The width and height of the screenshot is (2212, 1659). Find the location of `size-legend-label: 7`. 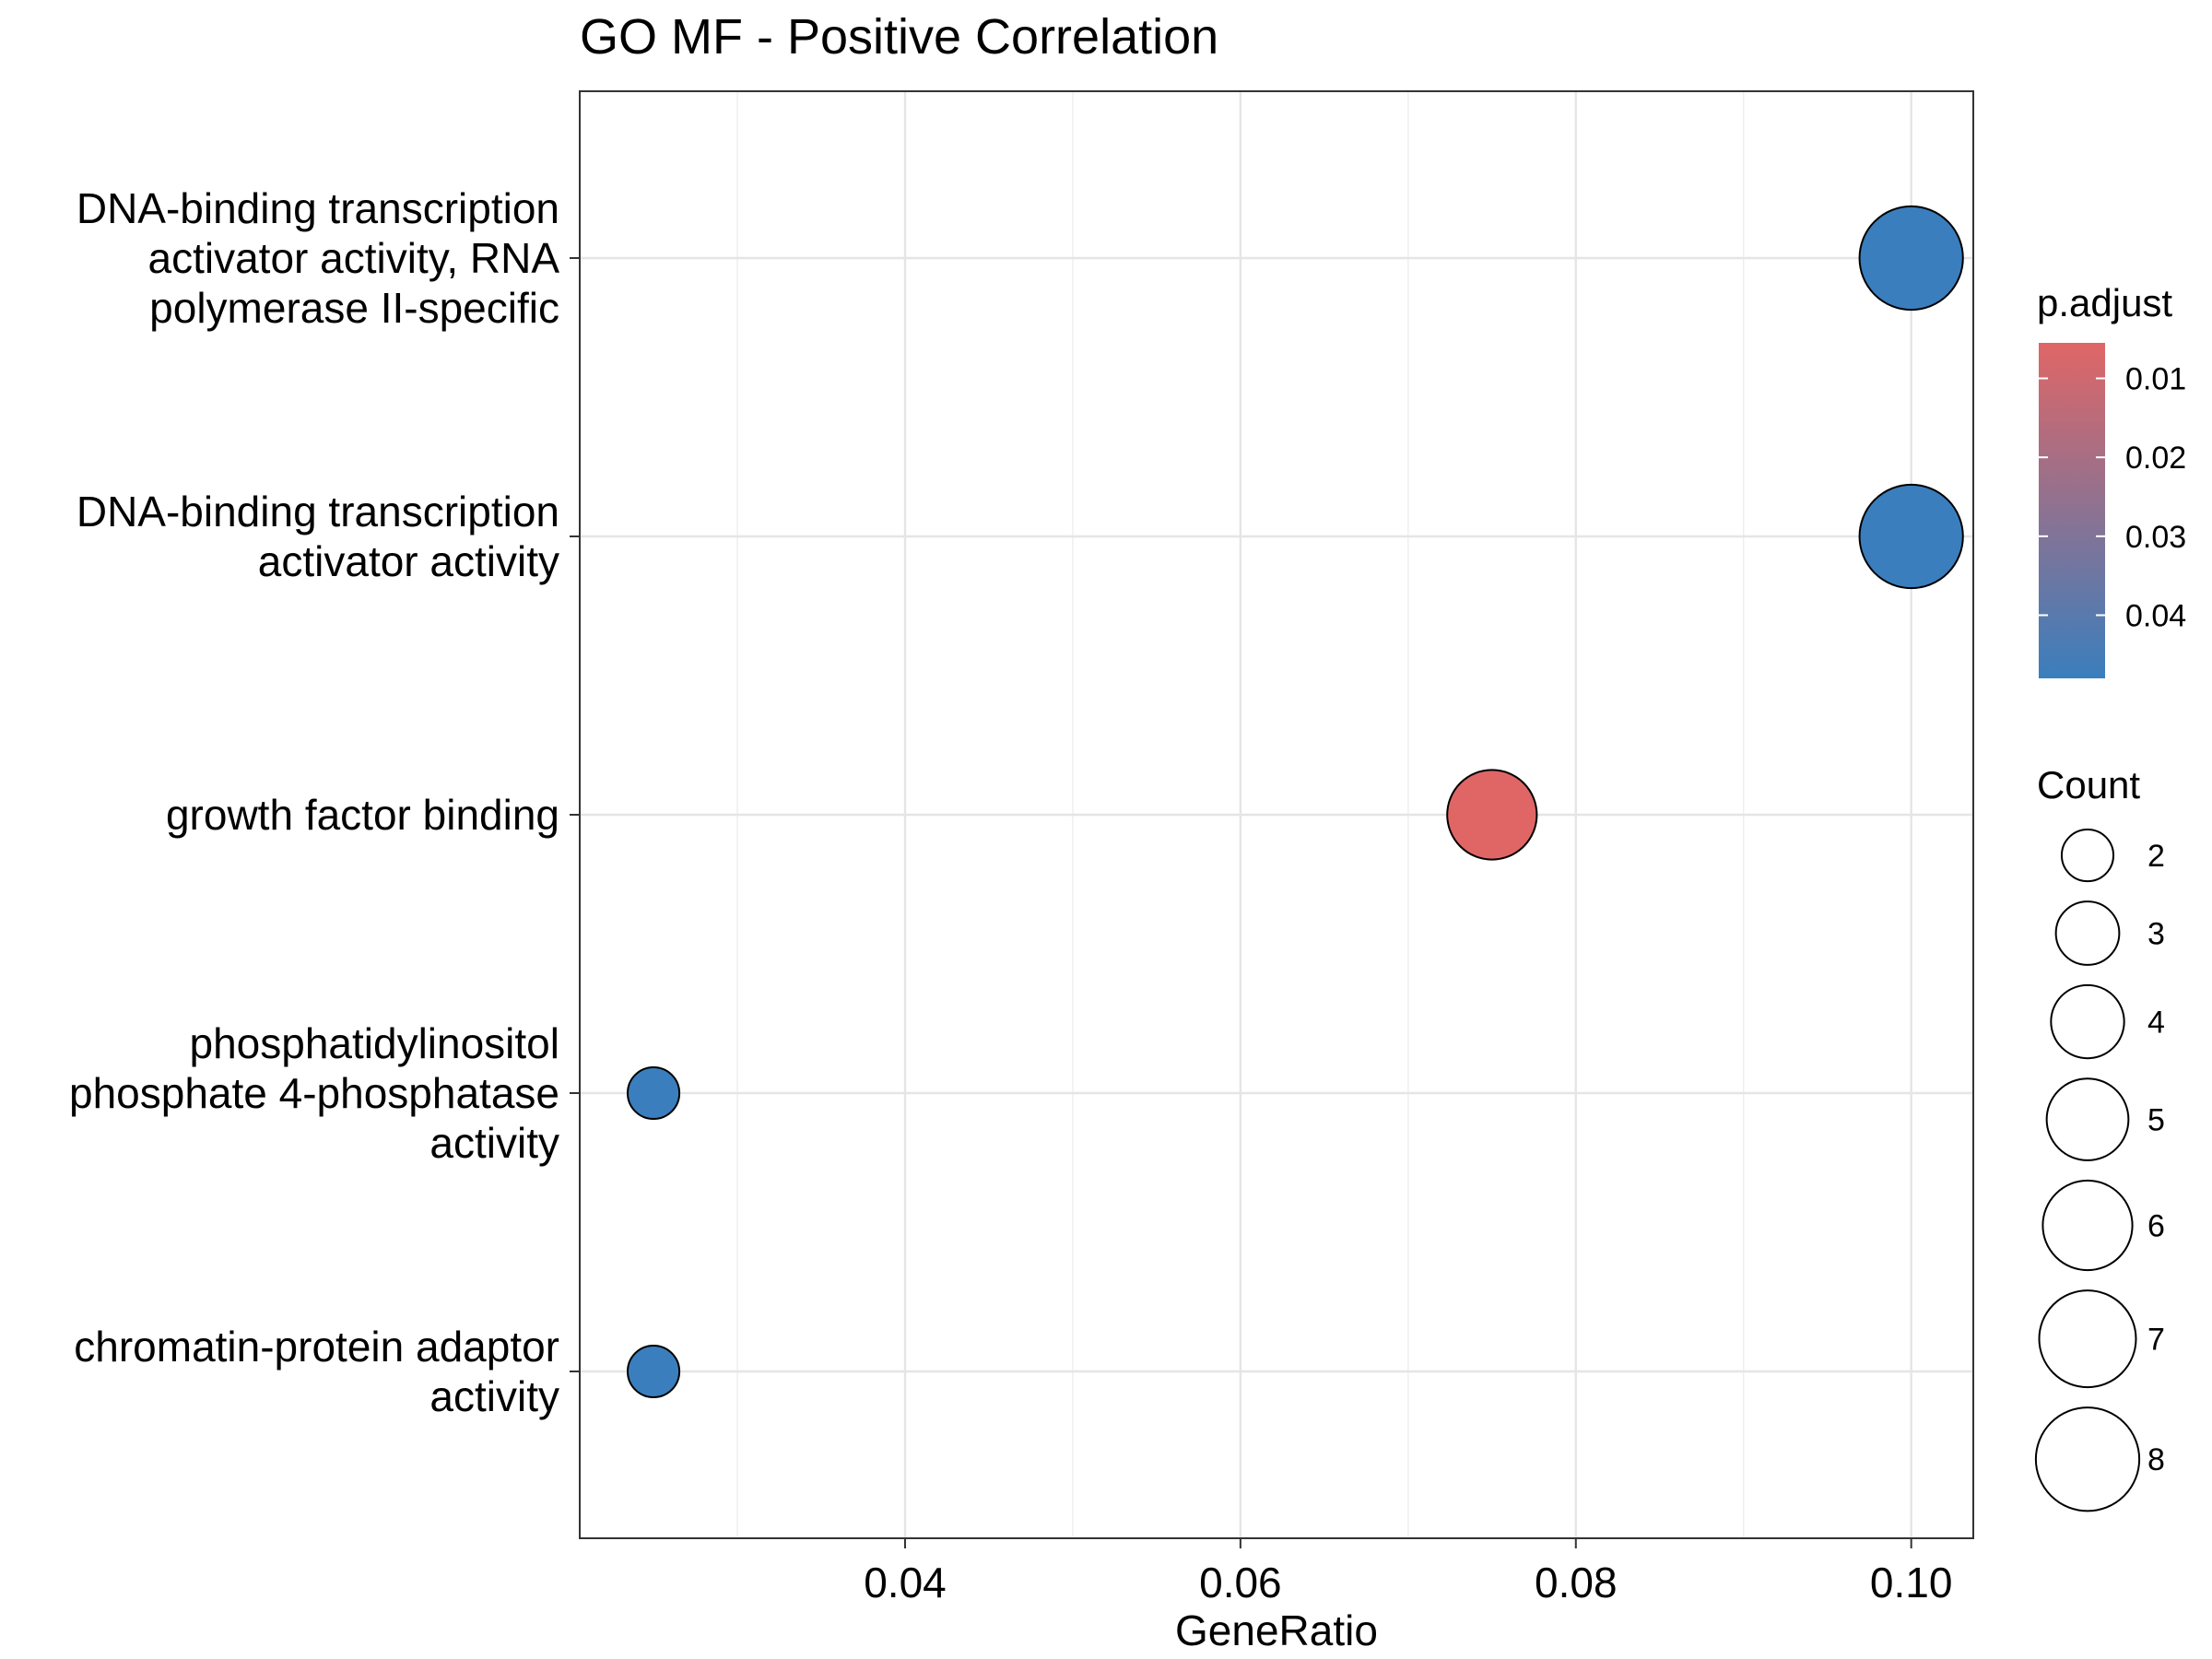

size-legend-label: 7 is located at coordinates (2156, 1340).